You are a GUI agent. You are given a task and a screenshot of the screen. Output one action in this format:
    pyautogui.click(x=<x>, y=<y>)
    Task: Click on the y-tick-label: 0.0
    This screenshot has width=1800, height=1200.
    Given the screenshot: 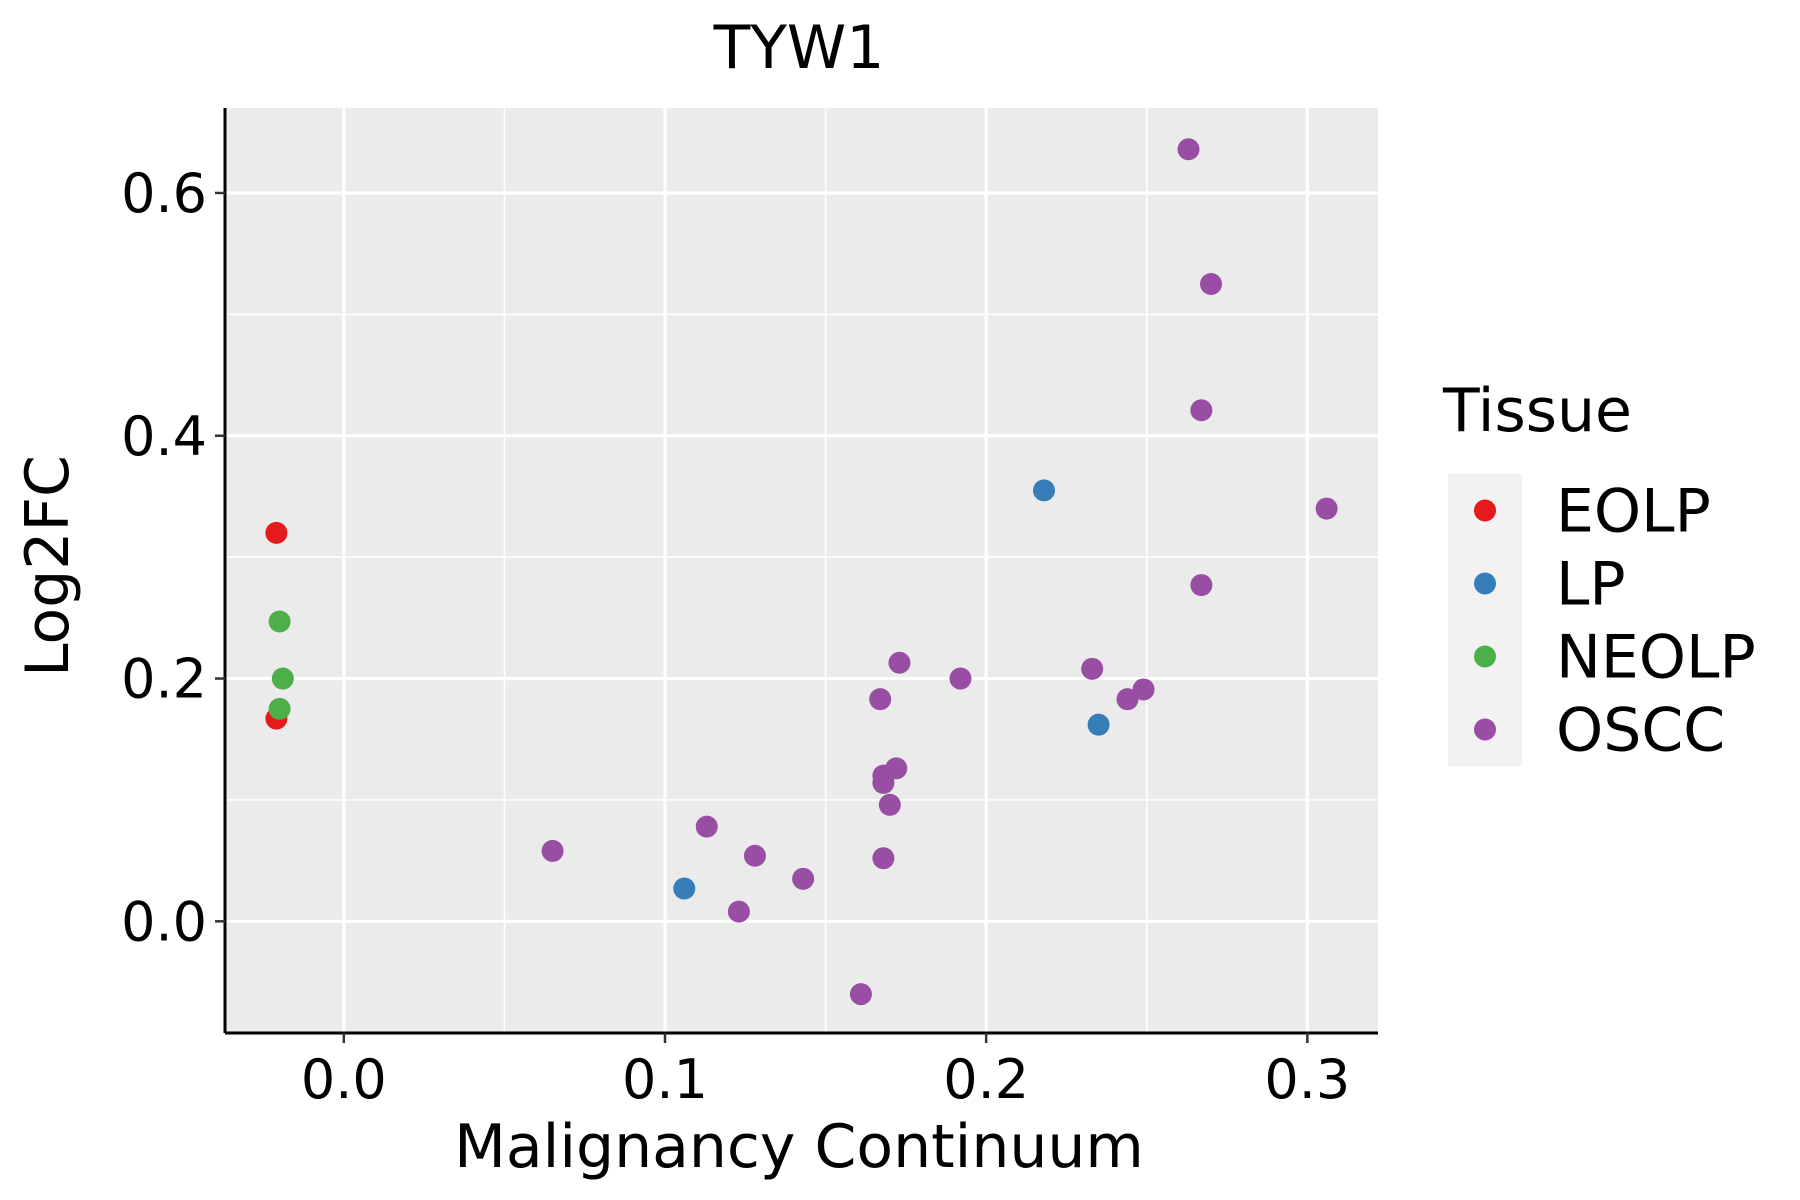 What is the action you would take?
    pyautogui.click(x=164, y=921)
    